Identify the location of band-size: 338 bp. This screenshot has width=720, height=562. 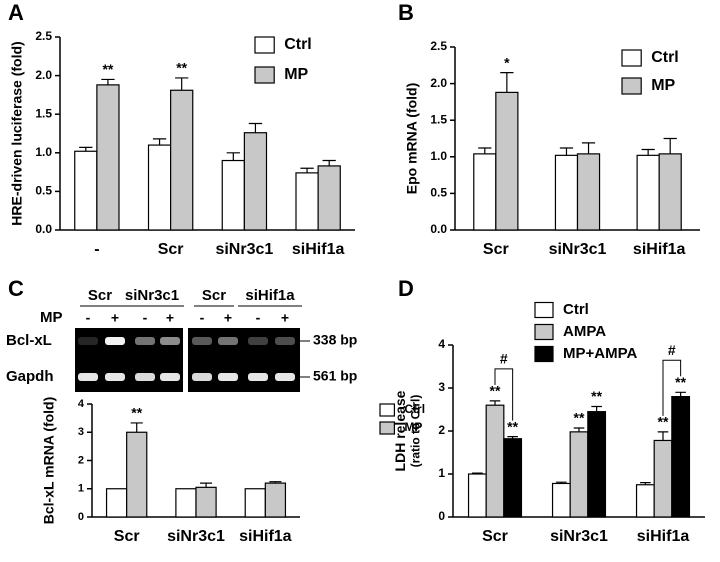
(335, 340).